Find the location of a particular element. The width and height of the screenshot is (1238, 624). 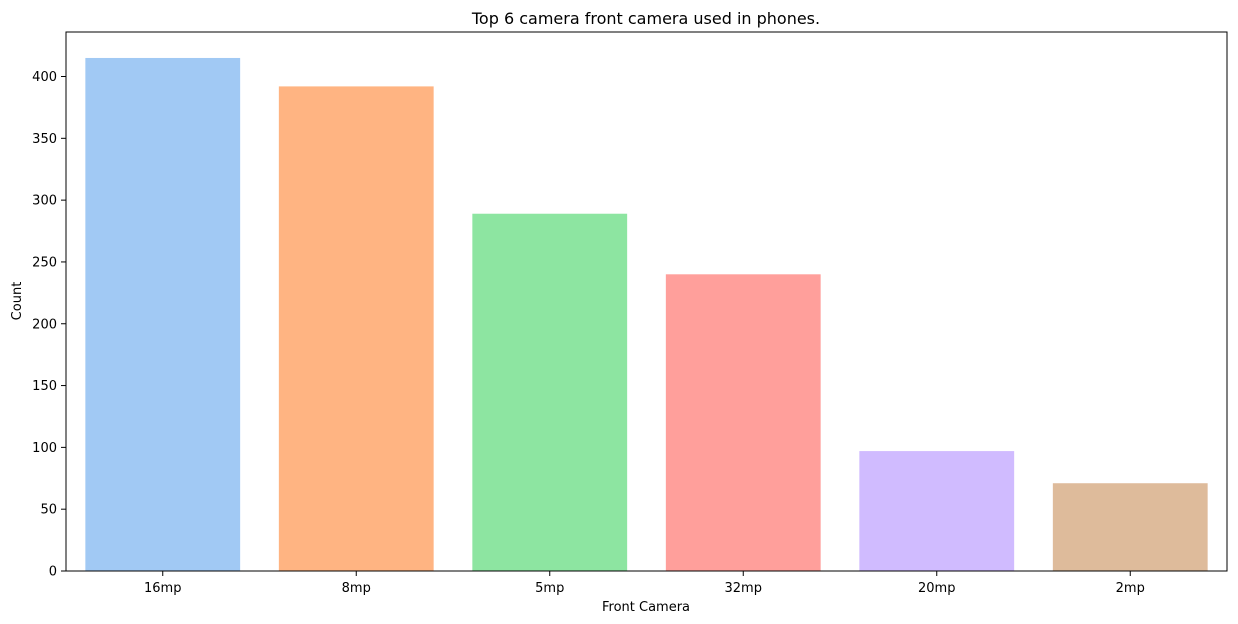

bar-8mp is located at coordinates (356, 328).